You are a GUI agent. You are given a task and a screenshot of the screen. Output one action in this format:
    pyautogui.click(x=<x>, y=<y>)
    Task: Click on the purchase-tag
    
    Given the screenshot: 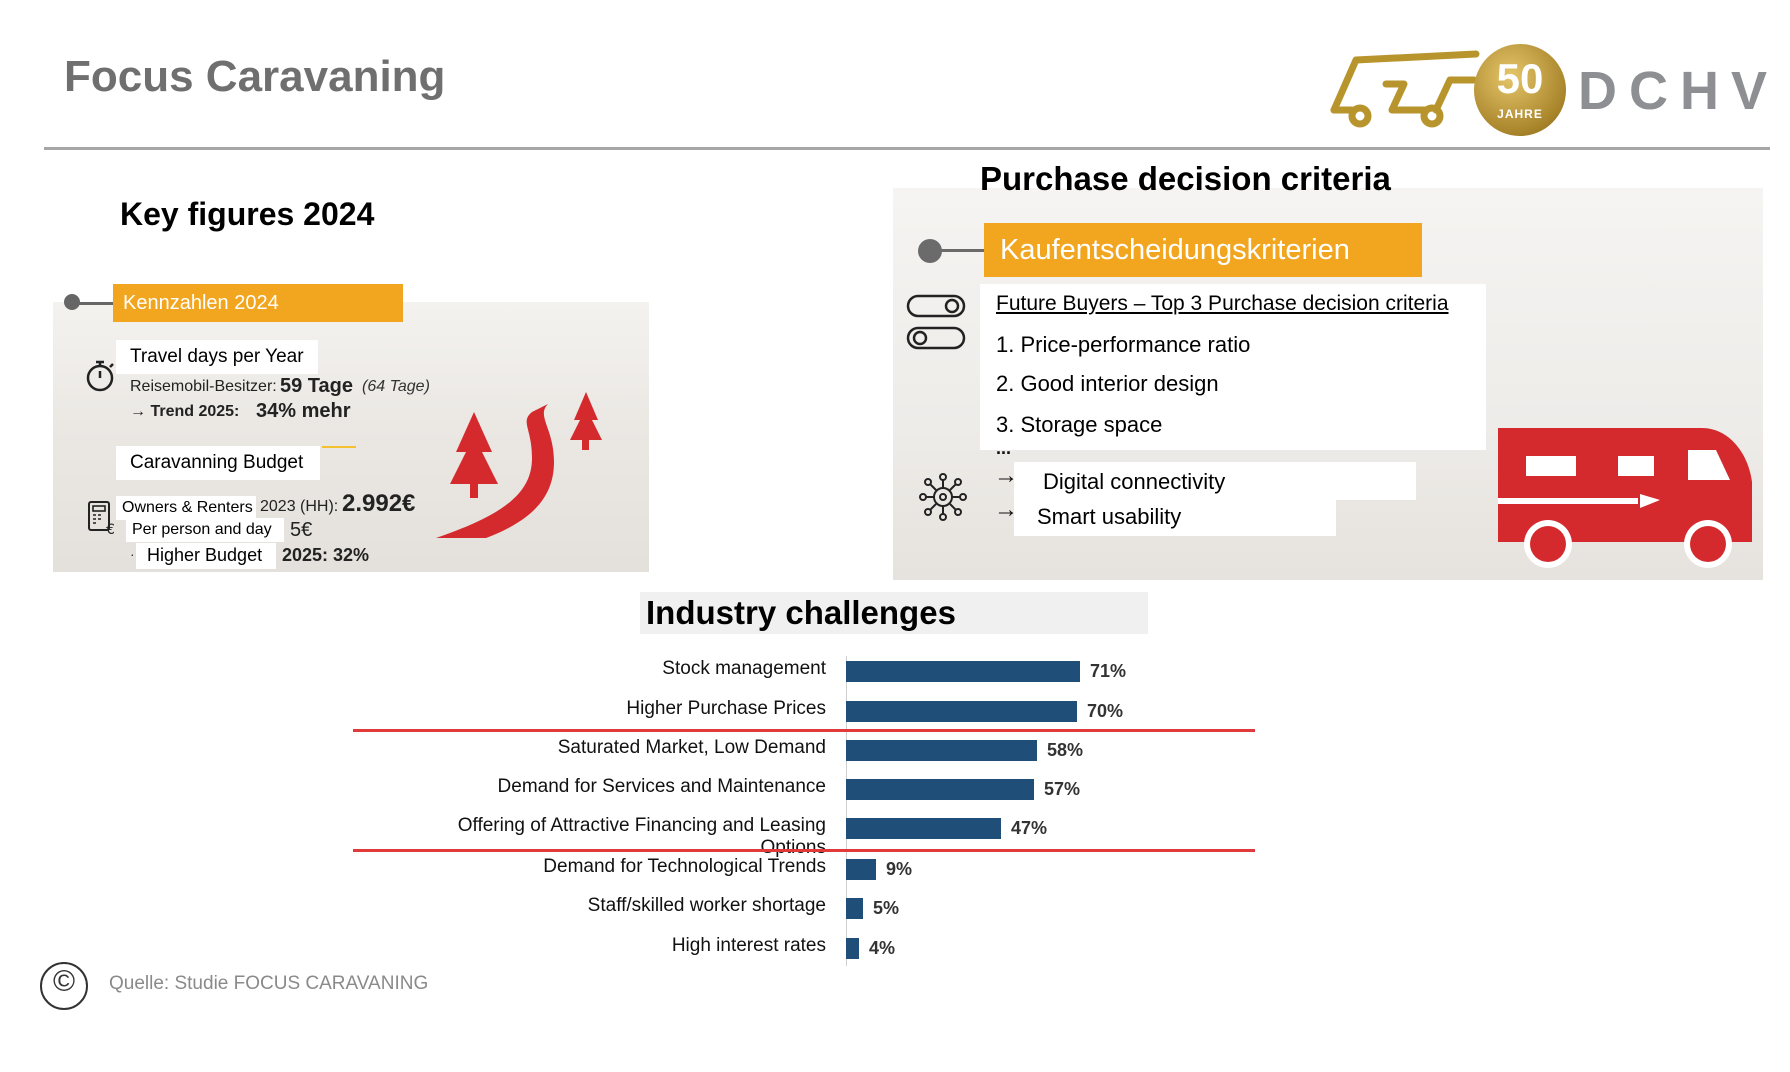 What is the action you would take?
    pyautogui.click(x=1203, y=250)
    